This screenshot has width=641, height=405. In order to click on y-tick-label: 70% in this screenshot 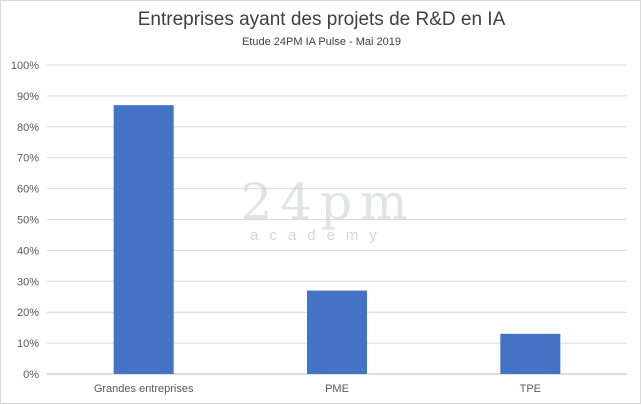, I will do `click(28, 159)`.